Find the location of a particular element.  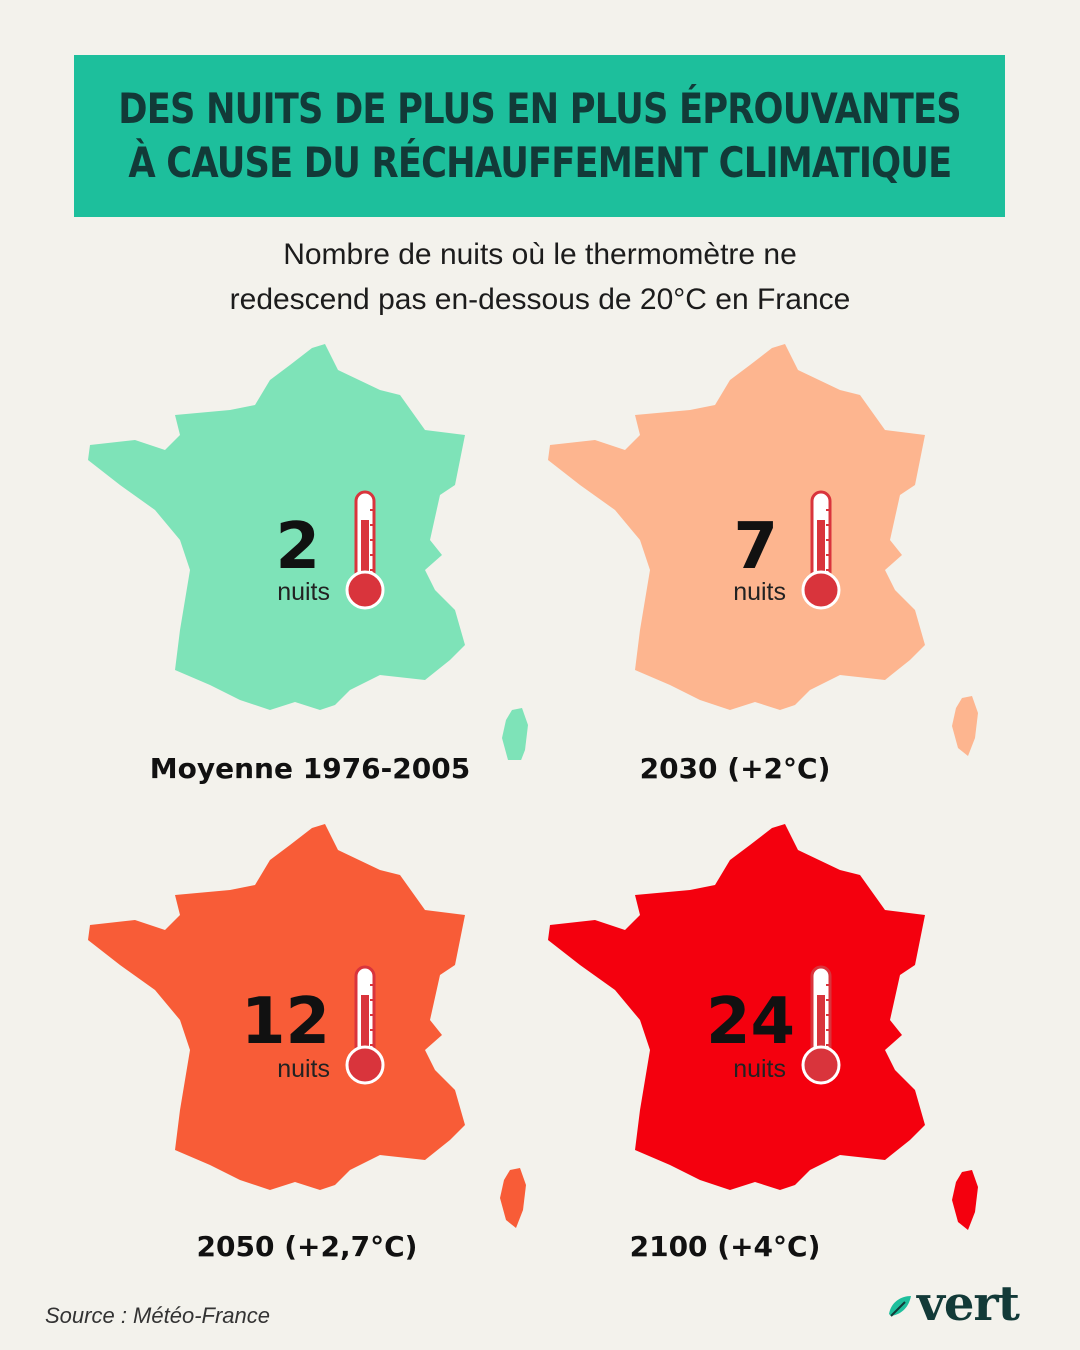

leaf-icon is located at coordinates (900, 1306).